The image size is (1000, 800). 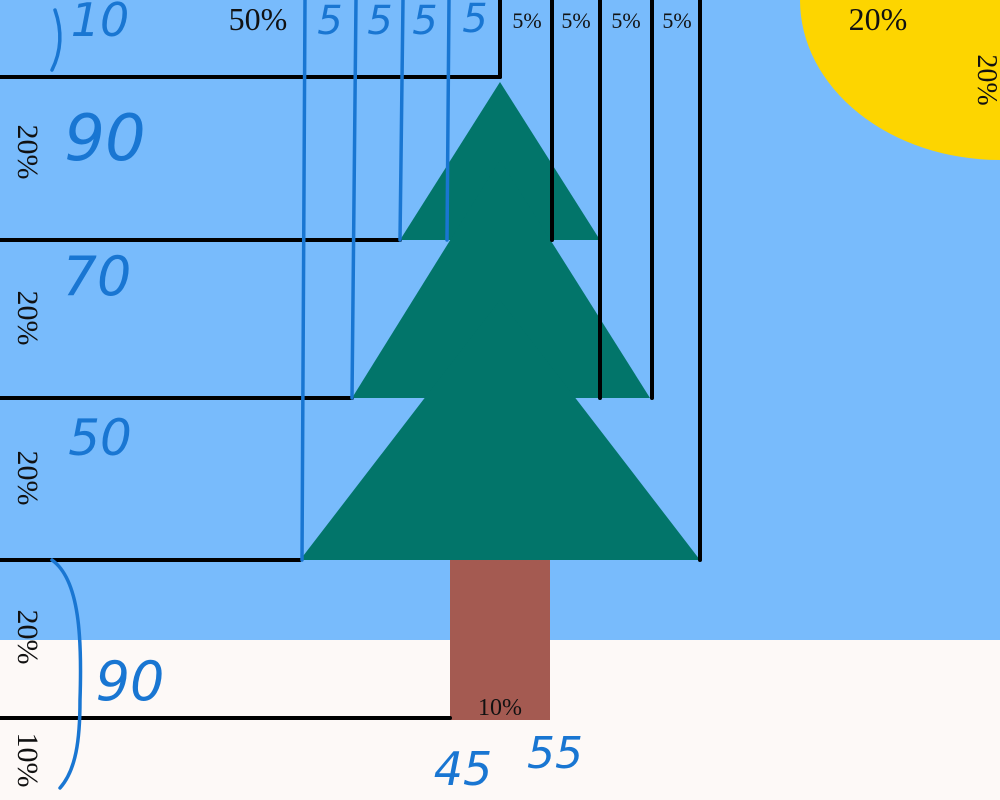 I want to click on top-label-50: 50%, so click(x=258, y=19).